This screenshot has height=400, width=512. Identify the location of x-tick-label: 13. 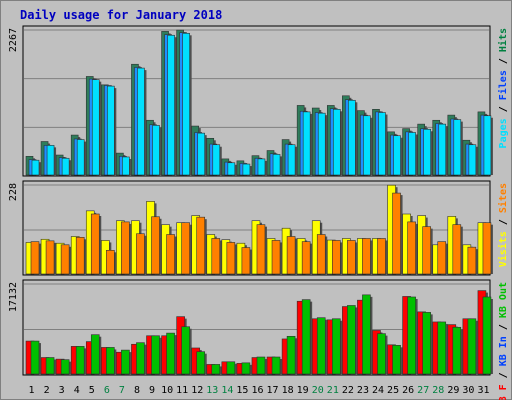
(212, 390).